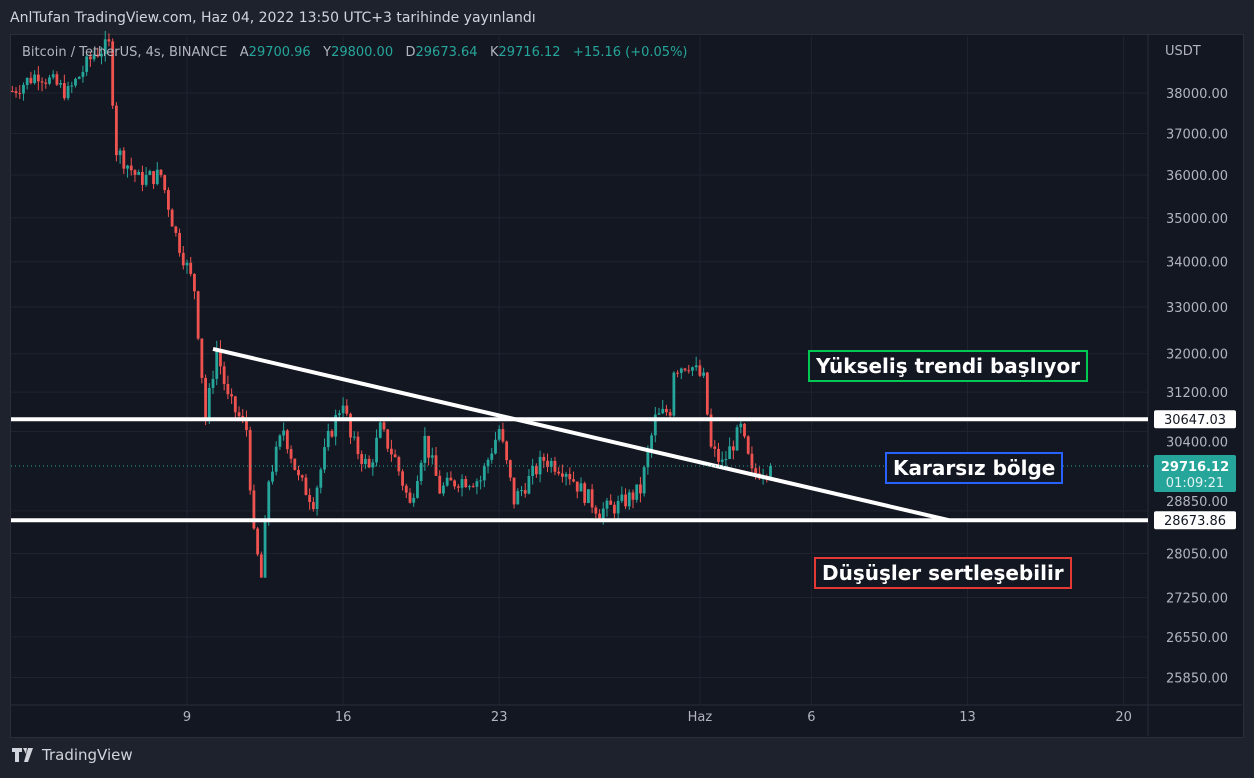 This screenshot has height=778, width=1254. What do you see at coordinates (22, 755) in the screenshot?
I see `tradingview-logo-icon` at bounding box center [22, 755].